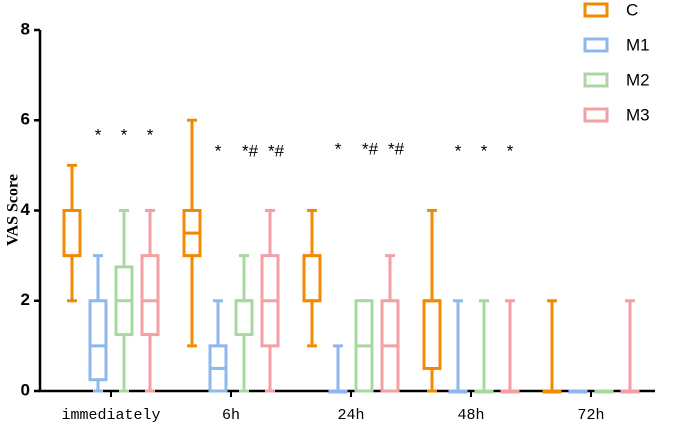 The width and height of the screenshot is (685, 428). What do you see at coordinates (25, 389) in the screenshot?
I see `y-tick-label: 0` at bounding box center [25, 389].